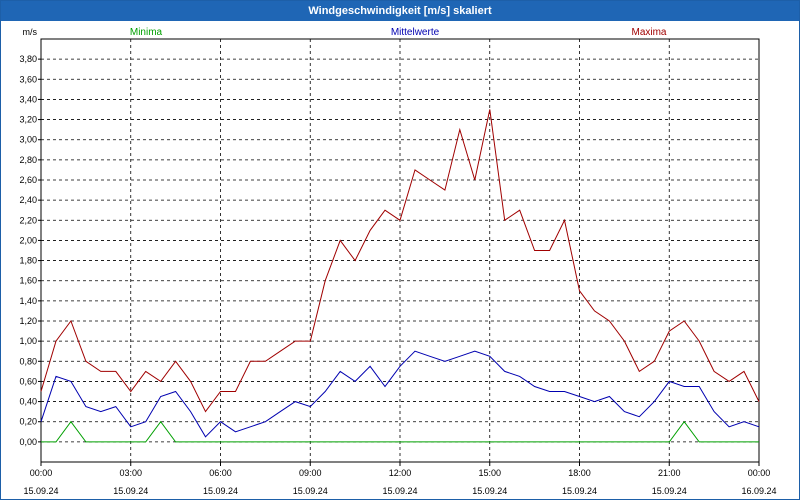 This screenshot has height=500, width=800. What do you see at coordinates (28, 99) in the screenshot?
I see `y-tick-label: 3,40` at bounding box center [28, 99].